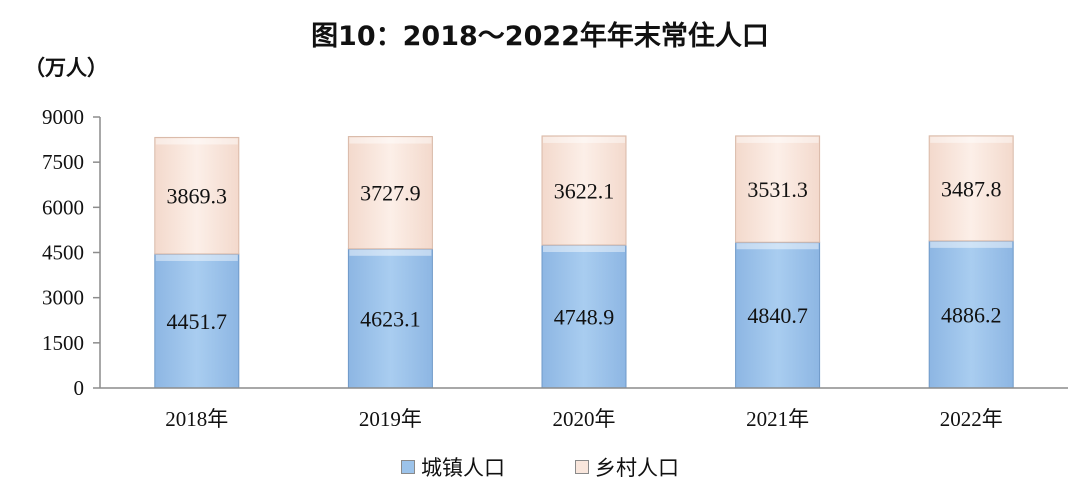 The width and height of the screenshot is (1080, 495). I want to click on y-tick-label: 6000, so click(63, 207).